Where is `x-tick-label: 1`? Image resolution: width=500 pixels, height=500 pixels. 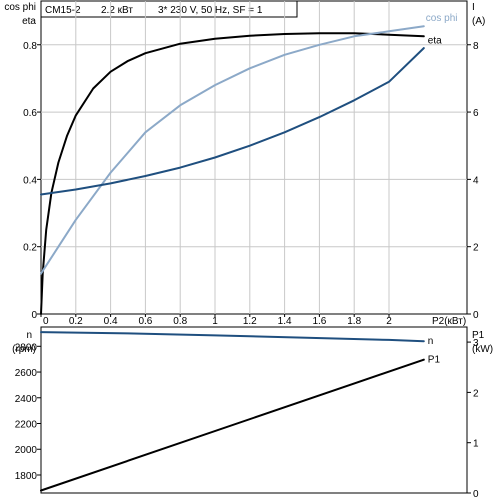
x-tick-label: 1 is located at coordinates (215, 321).